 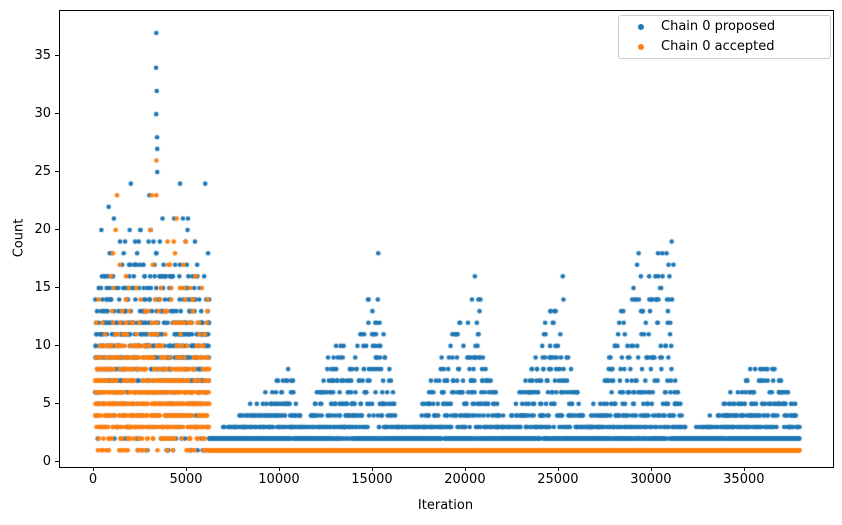 I want to click on y-axis-label: Count, so click(x=19, y=238).